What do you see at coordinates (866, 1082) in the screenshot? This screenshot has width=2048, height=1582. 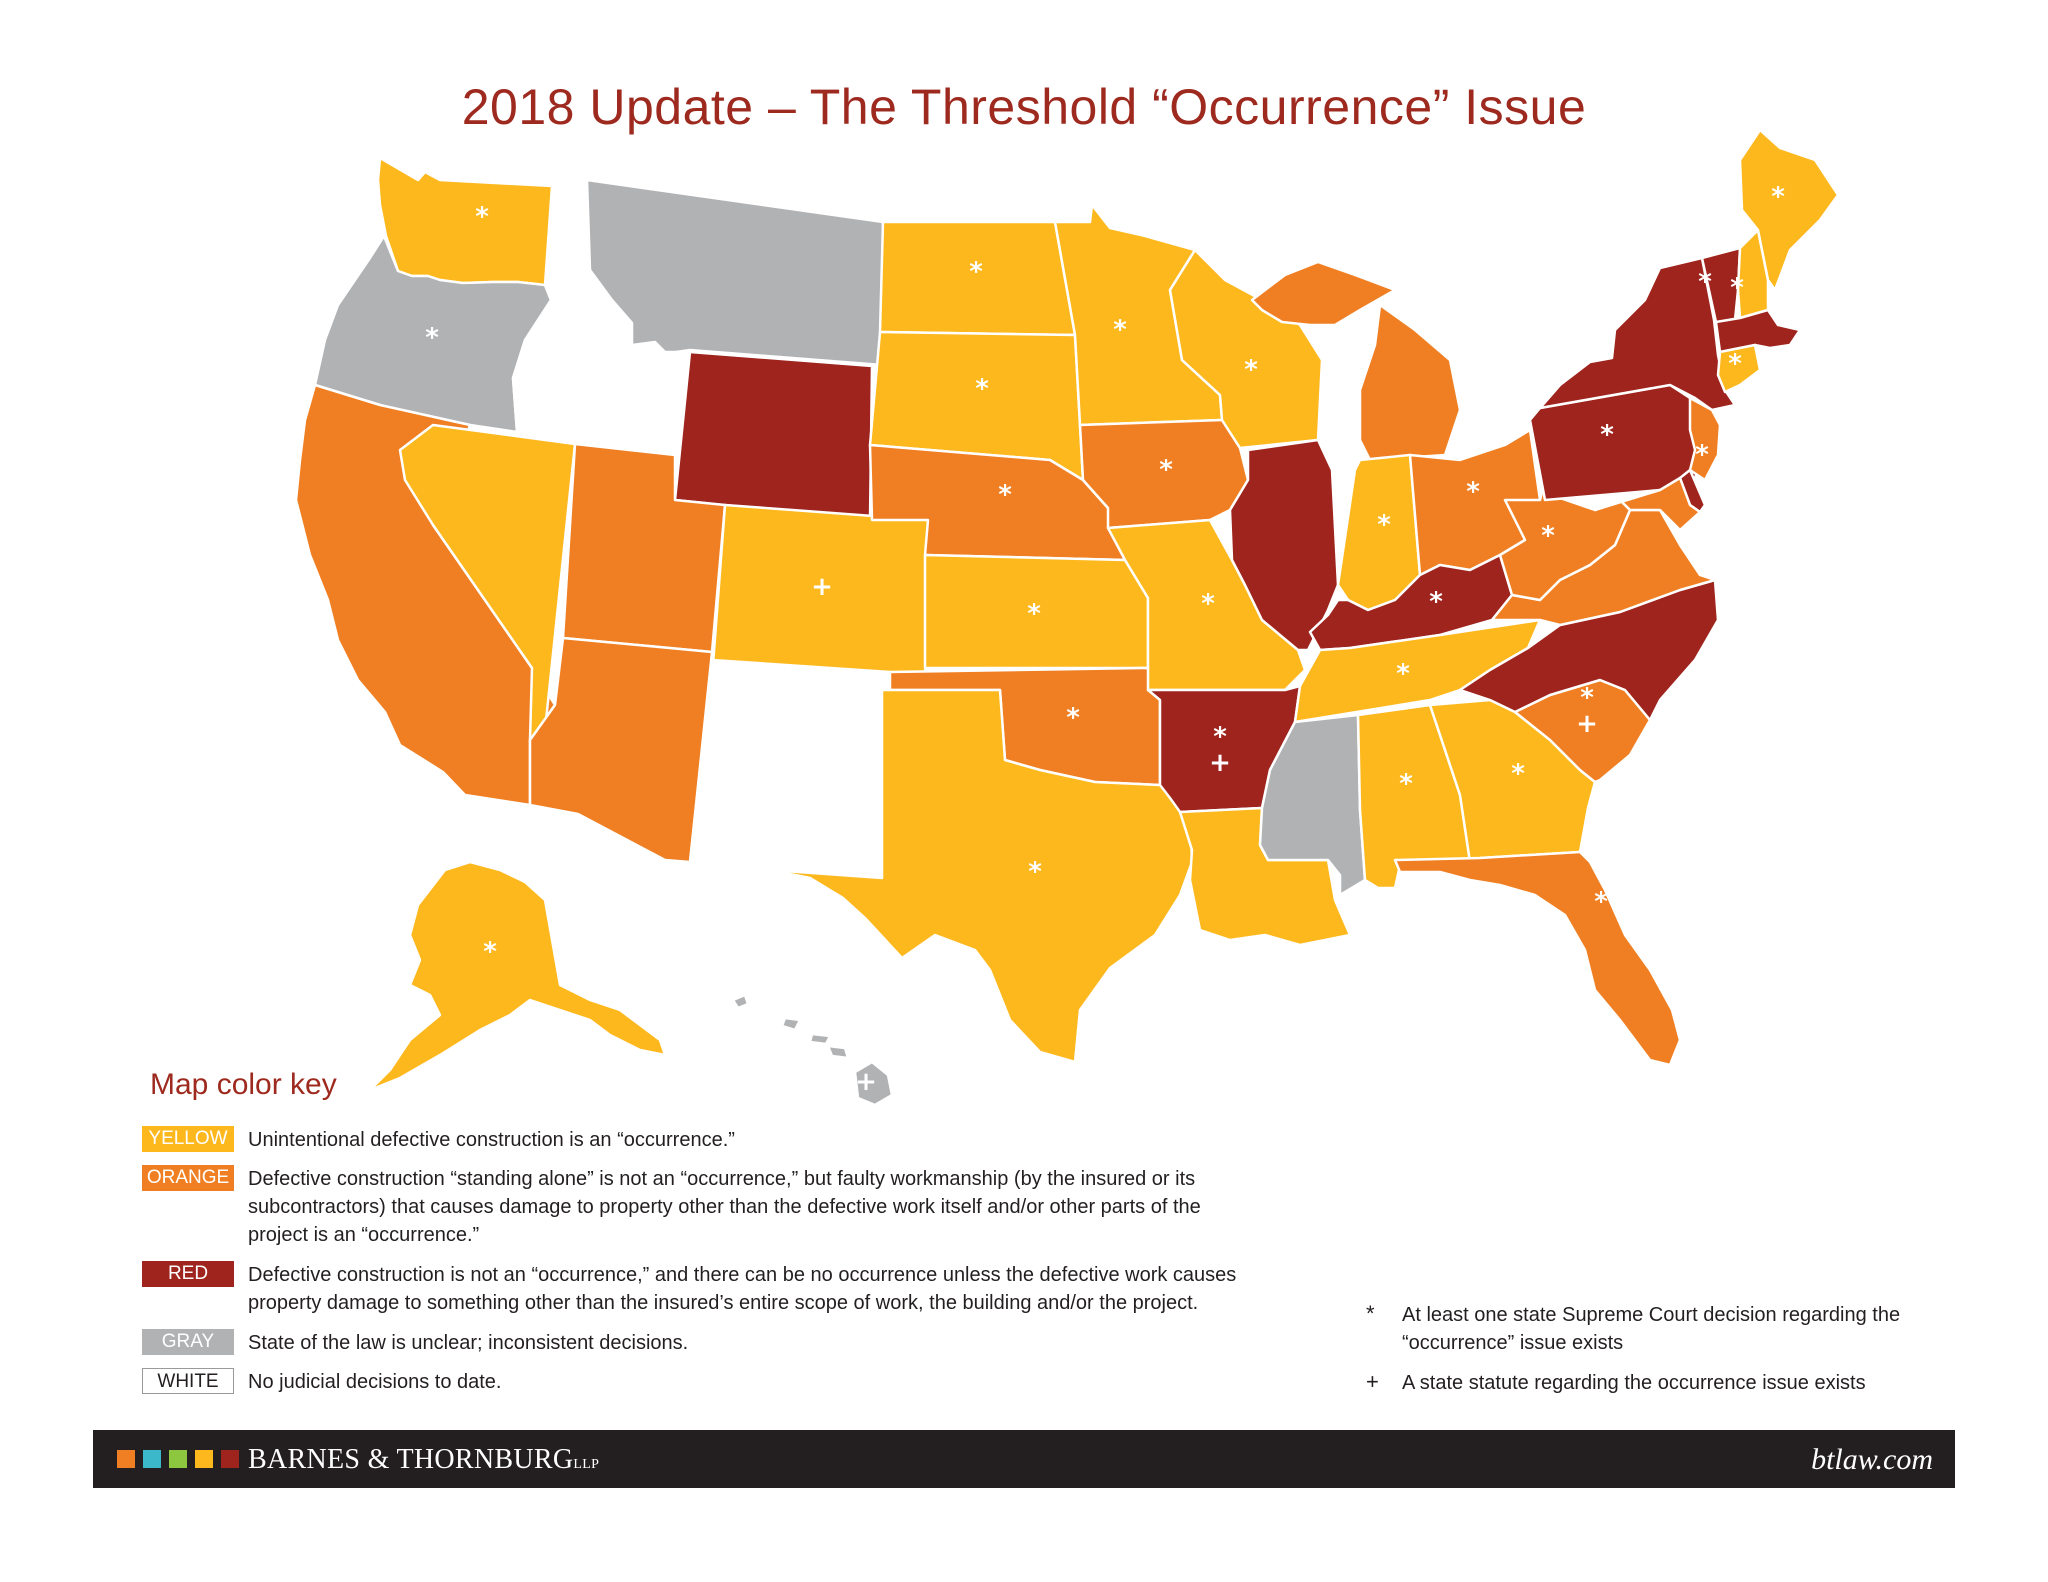 I see `plus-marker-hawaii: +` at bounding box center [866, 1082].